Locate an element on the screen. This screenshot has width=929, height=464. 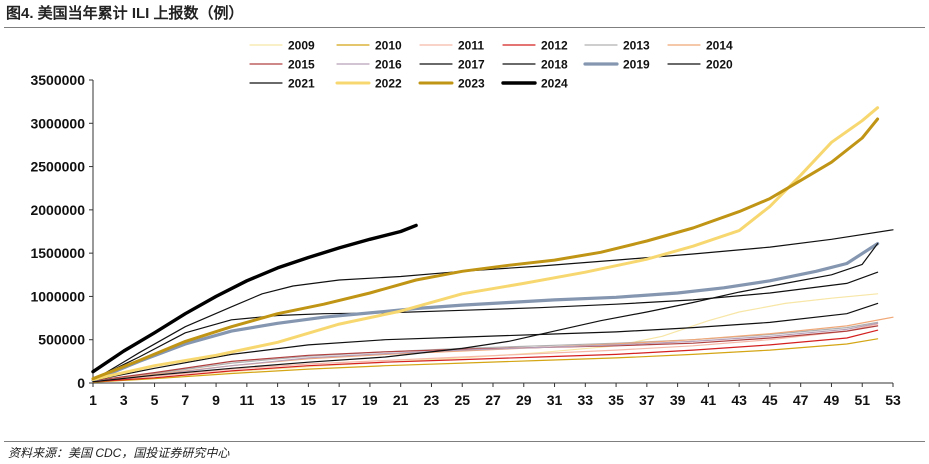
x-tick-label: 7 is located at coordinates (185, 400).